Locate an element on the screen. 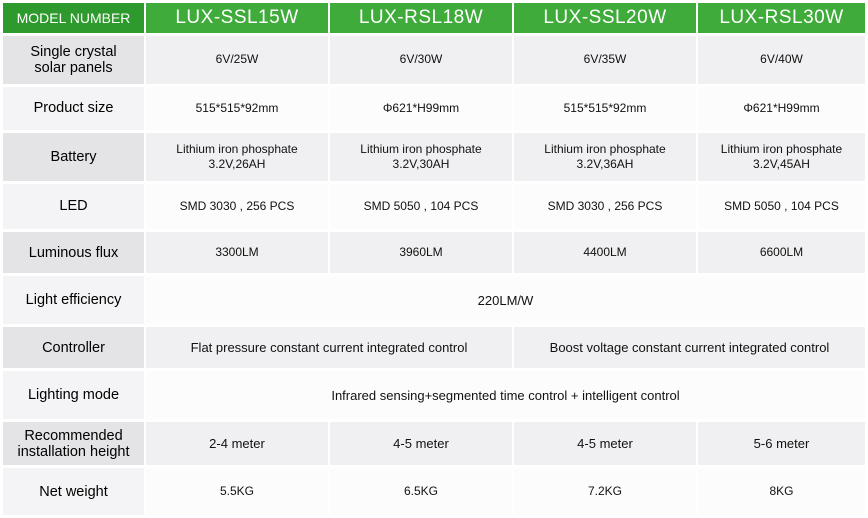 The width and height of the screenshot is (868, 518). model-header-lux-ssl15w: LUX-SSL15W is located at coordinates (237, 18).